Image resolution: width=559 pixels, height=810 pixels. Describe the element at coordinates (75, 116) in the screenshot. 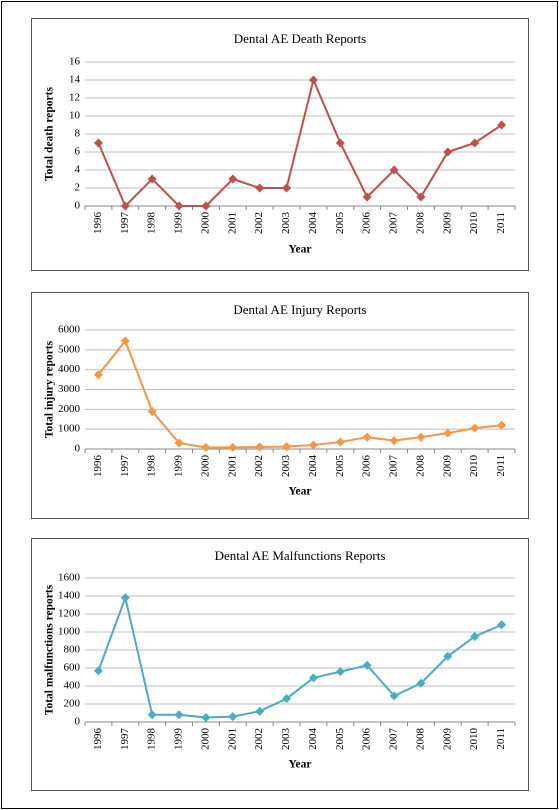

I see `y-tick-label: 10` at that location.